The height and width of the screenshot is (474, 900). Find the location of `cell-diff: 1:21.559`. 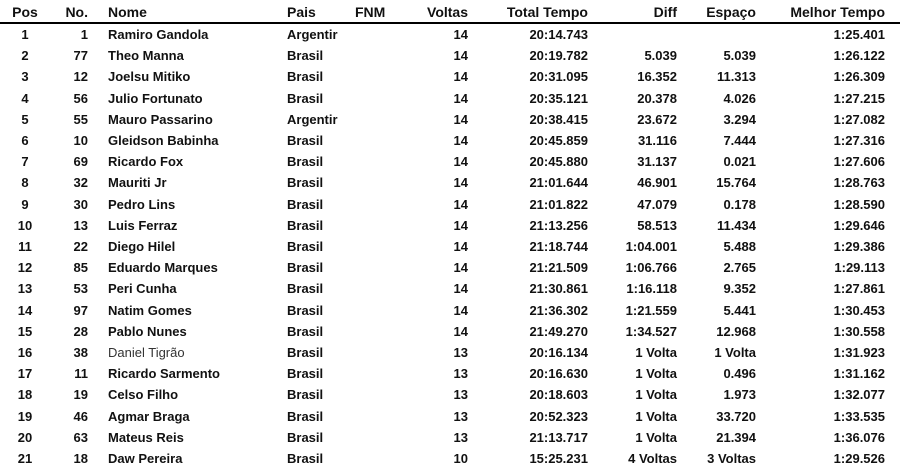

cell-diff: 1:21.559 is located at coordinates (651, 310).